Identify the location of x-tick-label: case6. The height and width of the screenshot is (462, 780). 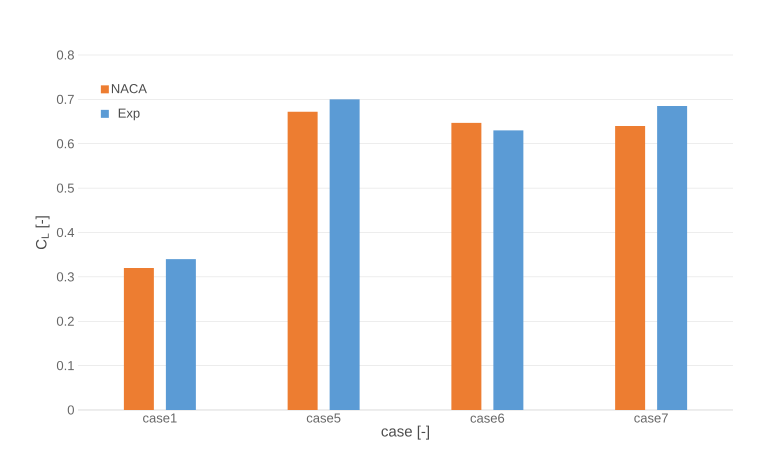
(487, 418).